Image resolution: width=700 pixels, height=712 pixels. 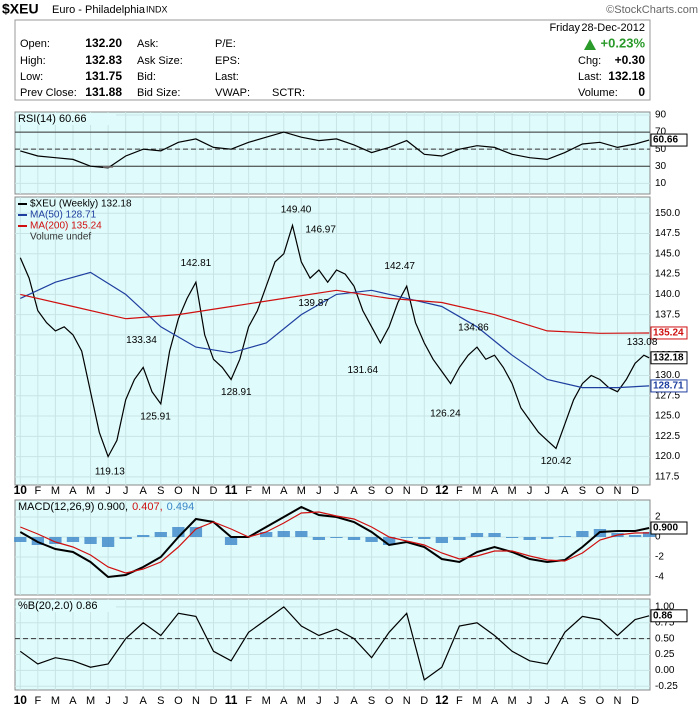 What do you see at coordinates (155, 416) in the screenshot?
I see `price-annotation: 125.91` at bounding box center [155, 416].